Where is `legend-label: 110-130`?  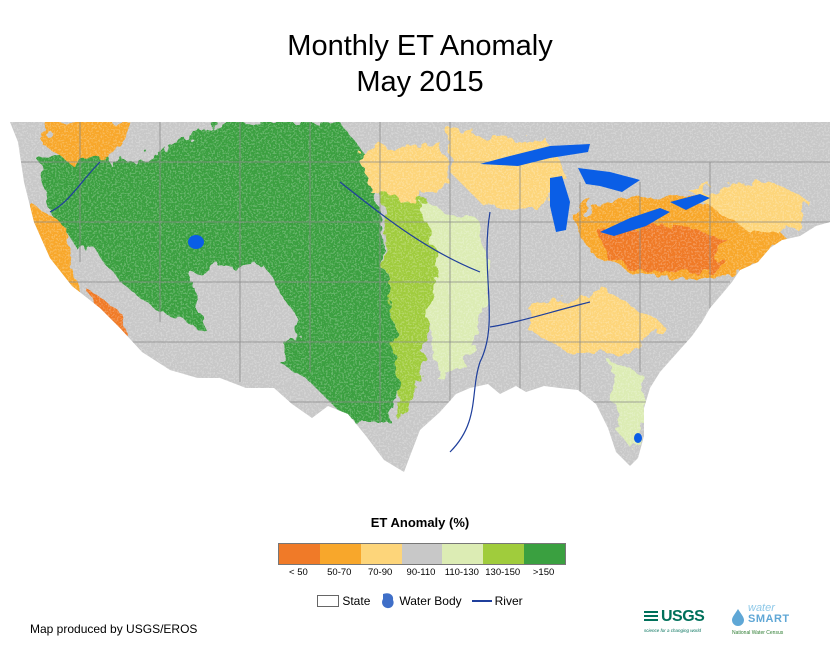 legend-label: 110-130 is located at coordinates (461, 572).